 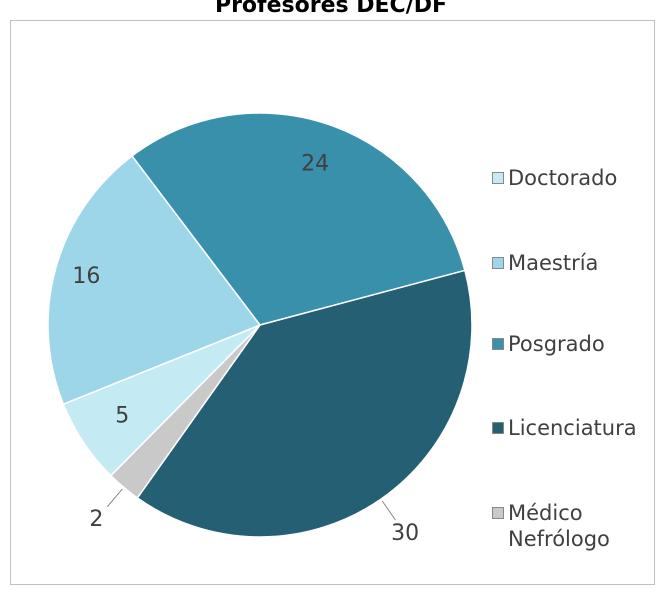 I want to click on legend-entry: Licenciatura, so click(x=572, y=428).